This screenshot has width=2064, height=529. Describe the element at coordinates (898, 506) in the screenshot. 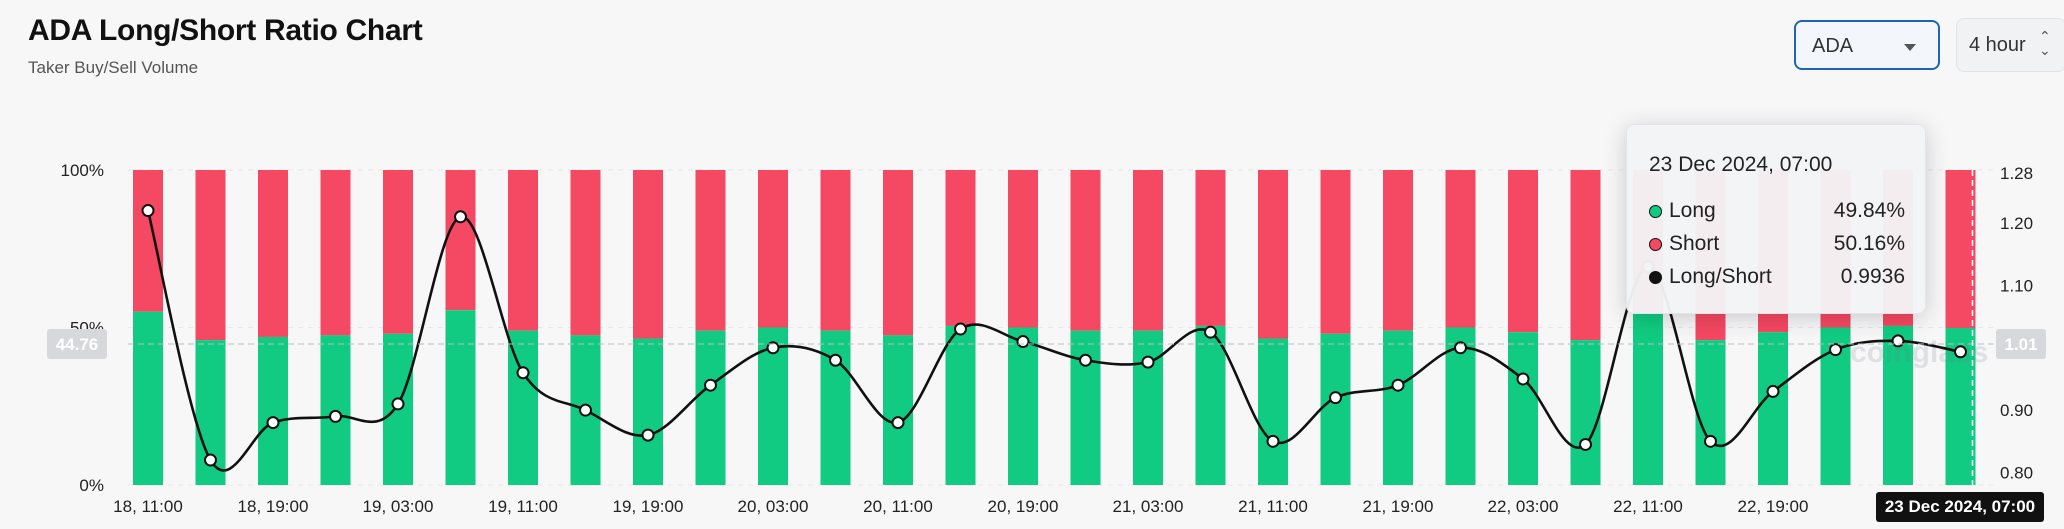

I see `x-tick-label: 20, 11:00` at that location.